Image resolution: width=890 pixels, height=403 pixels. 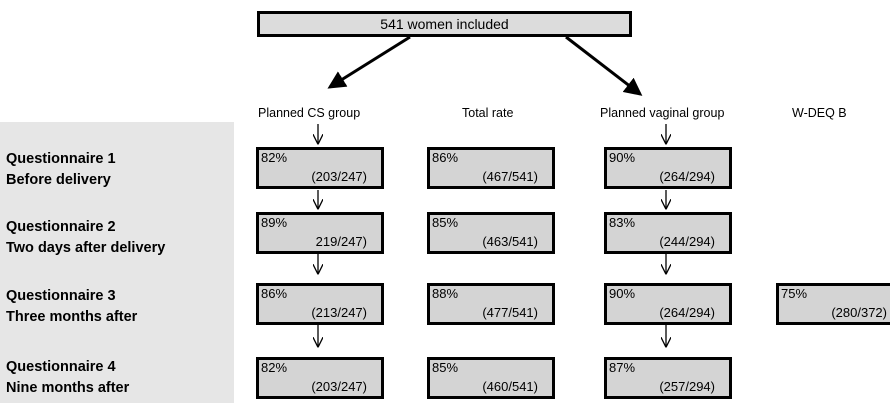 I want to click on cell-cs-q4: 82% (203/247), so click(x=320, y=378).